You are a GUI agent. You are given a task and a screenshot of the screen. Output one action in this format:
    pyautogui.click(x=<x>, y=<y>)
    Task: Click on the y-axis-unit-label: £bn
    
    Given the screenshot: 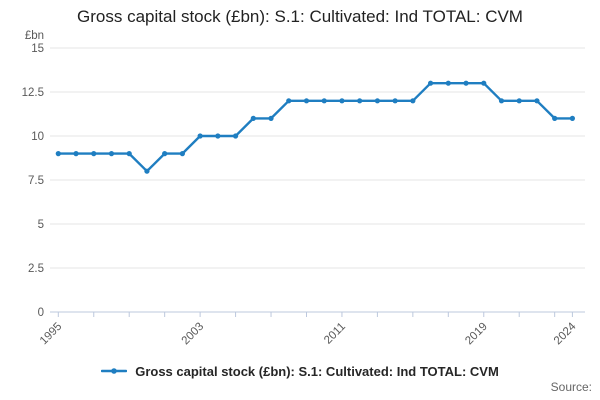 What is the action you would take?
    pyautogui.click(x=34, y=36)
    